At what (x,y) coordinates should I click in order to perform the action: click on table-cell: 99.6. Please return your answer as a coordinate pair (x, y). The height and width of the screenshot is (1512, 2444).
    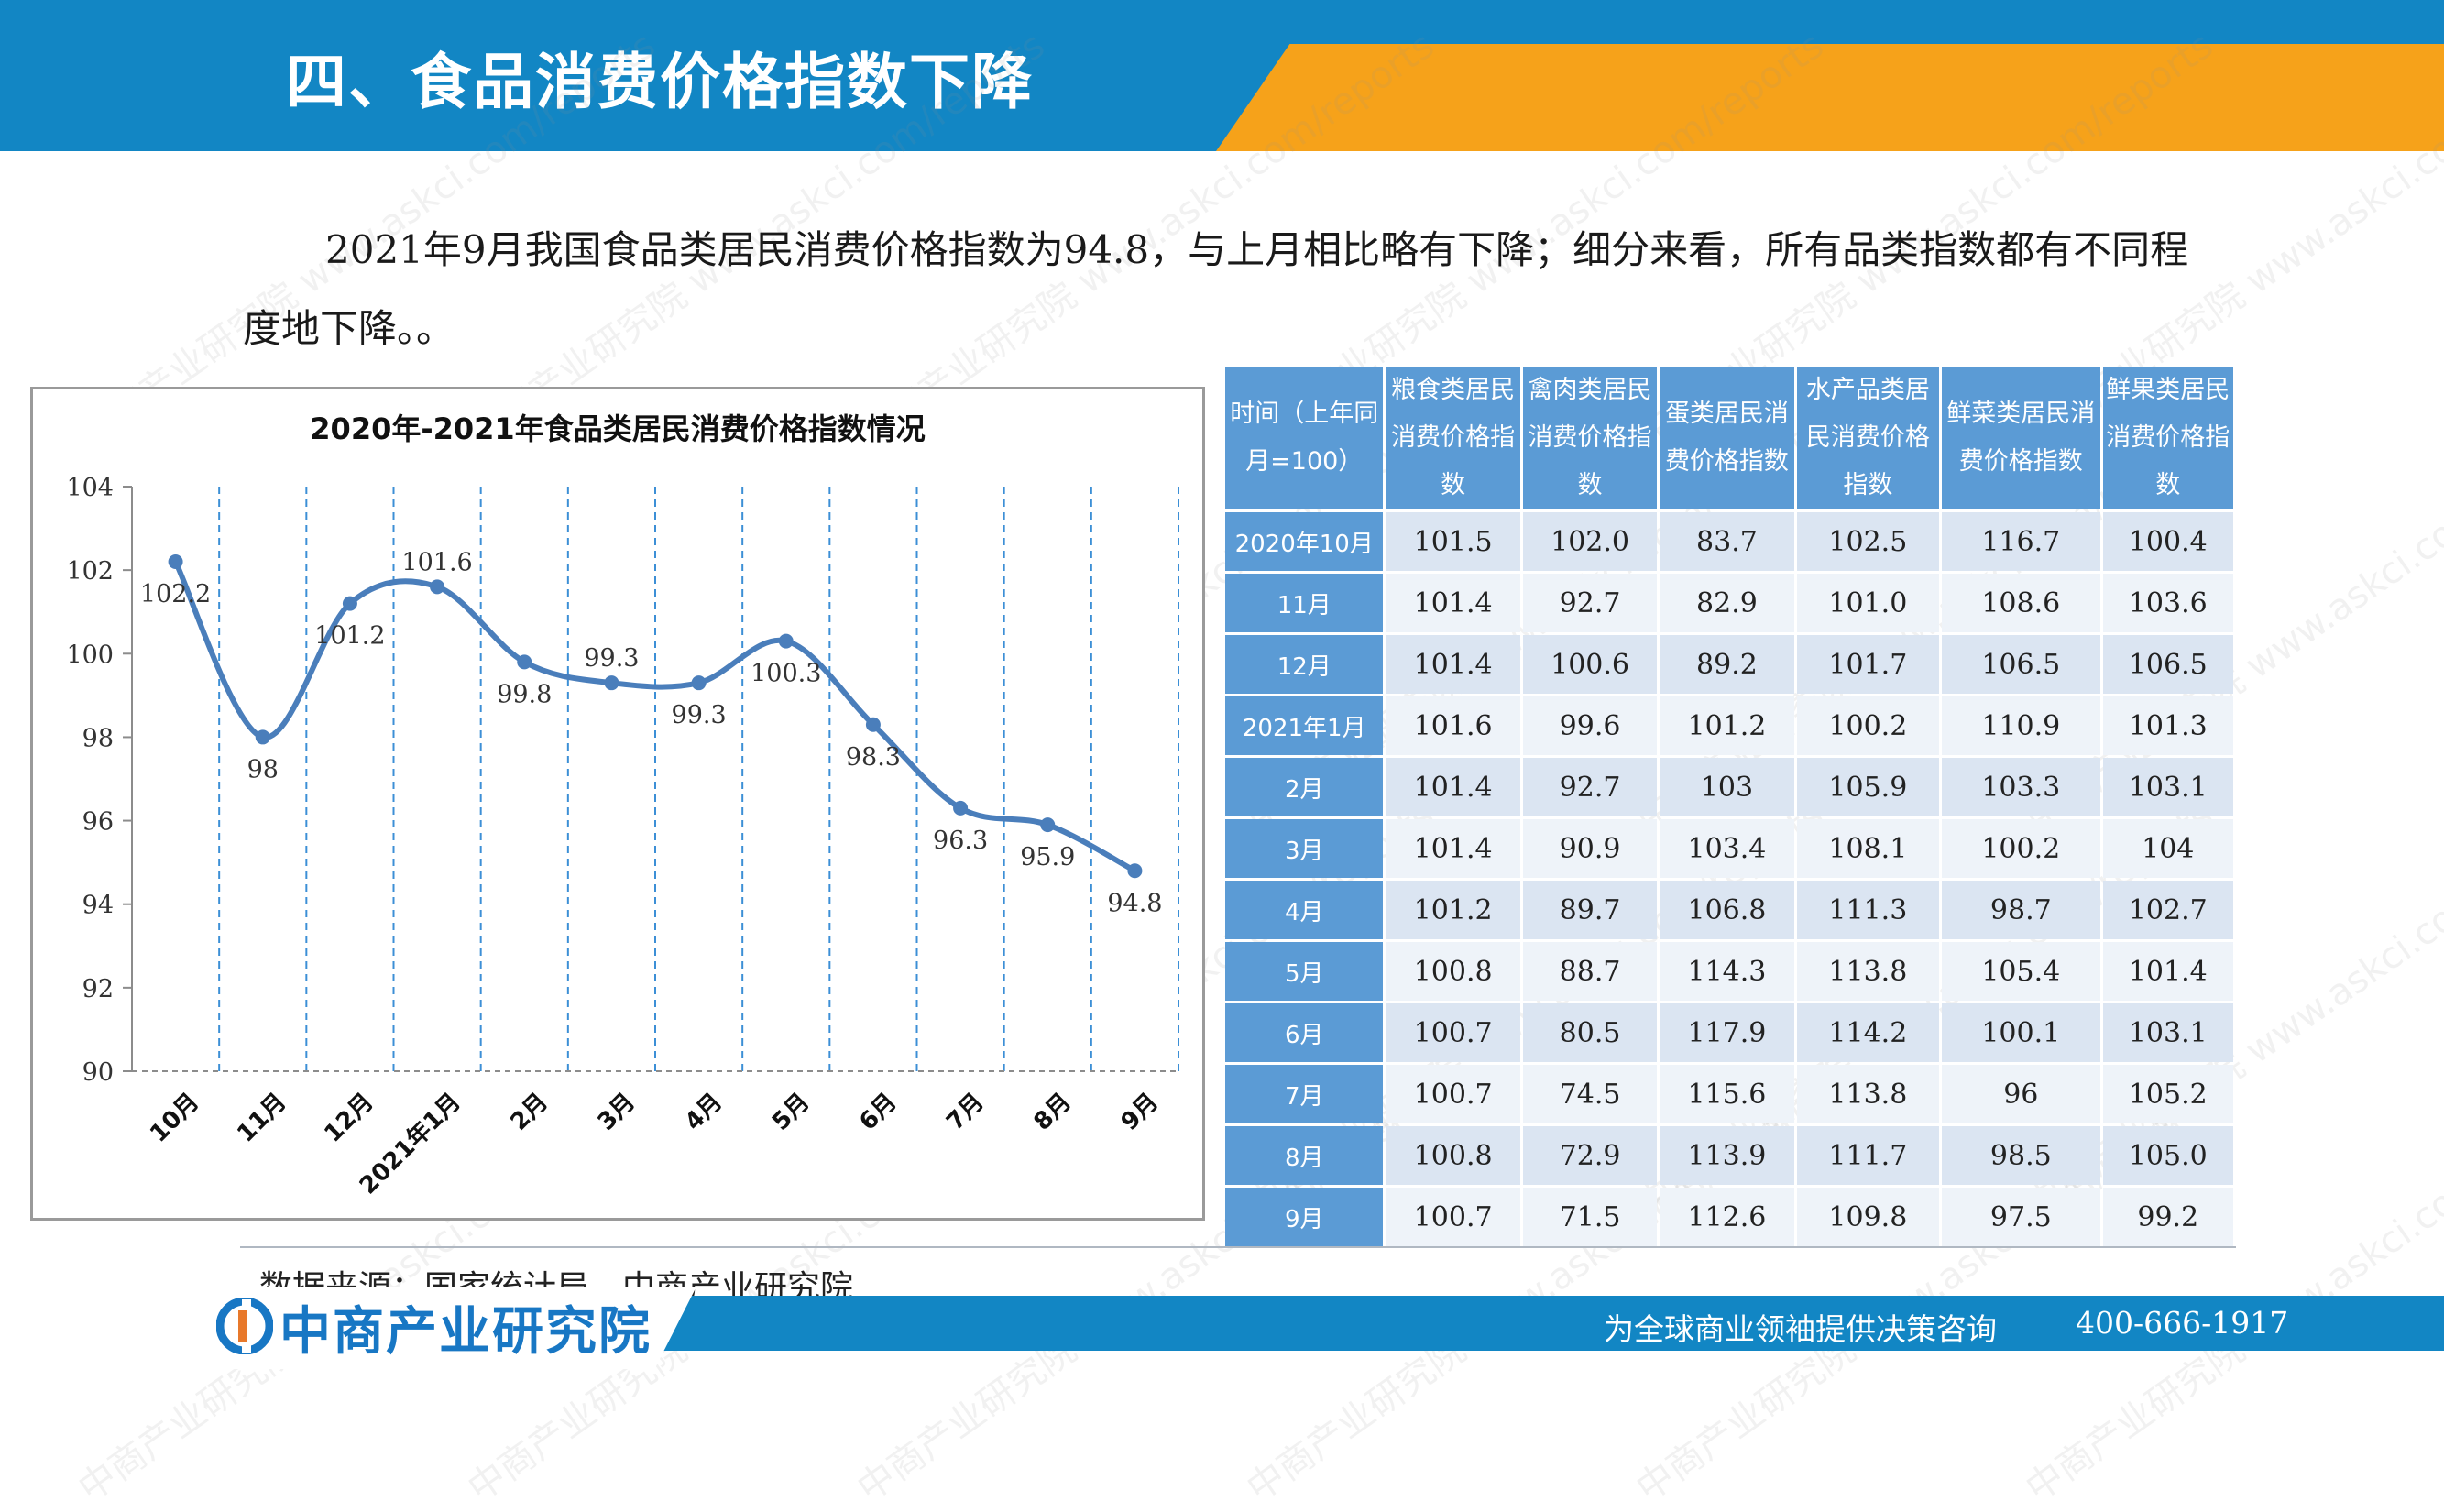
    Looking at the image, I should click on (1590, 725).